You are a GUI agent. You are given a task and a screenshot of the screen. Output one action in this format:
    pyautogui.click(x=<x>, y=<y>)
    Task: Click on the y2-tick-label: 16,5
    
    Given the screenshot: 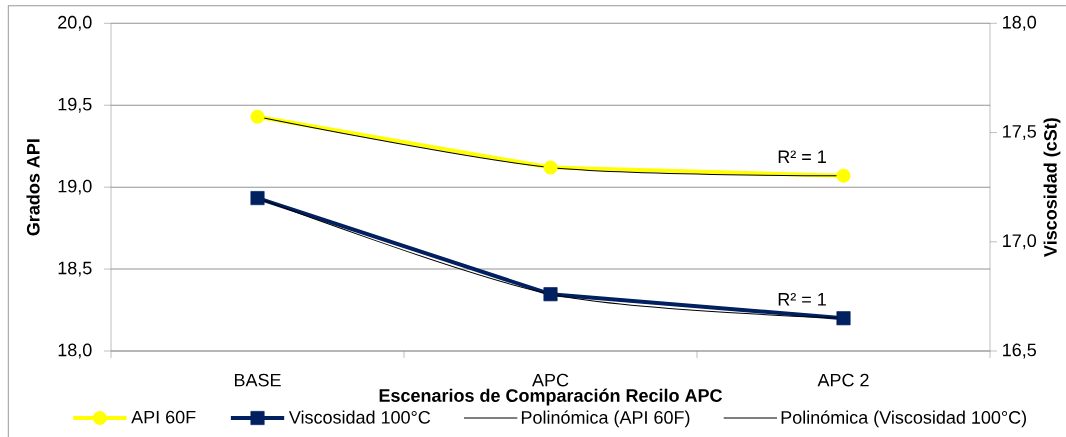 What is the action you would take?
    pyautogui.click(x=1019, y=351)
    